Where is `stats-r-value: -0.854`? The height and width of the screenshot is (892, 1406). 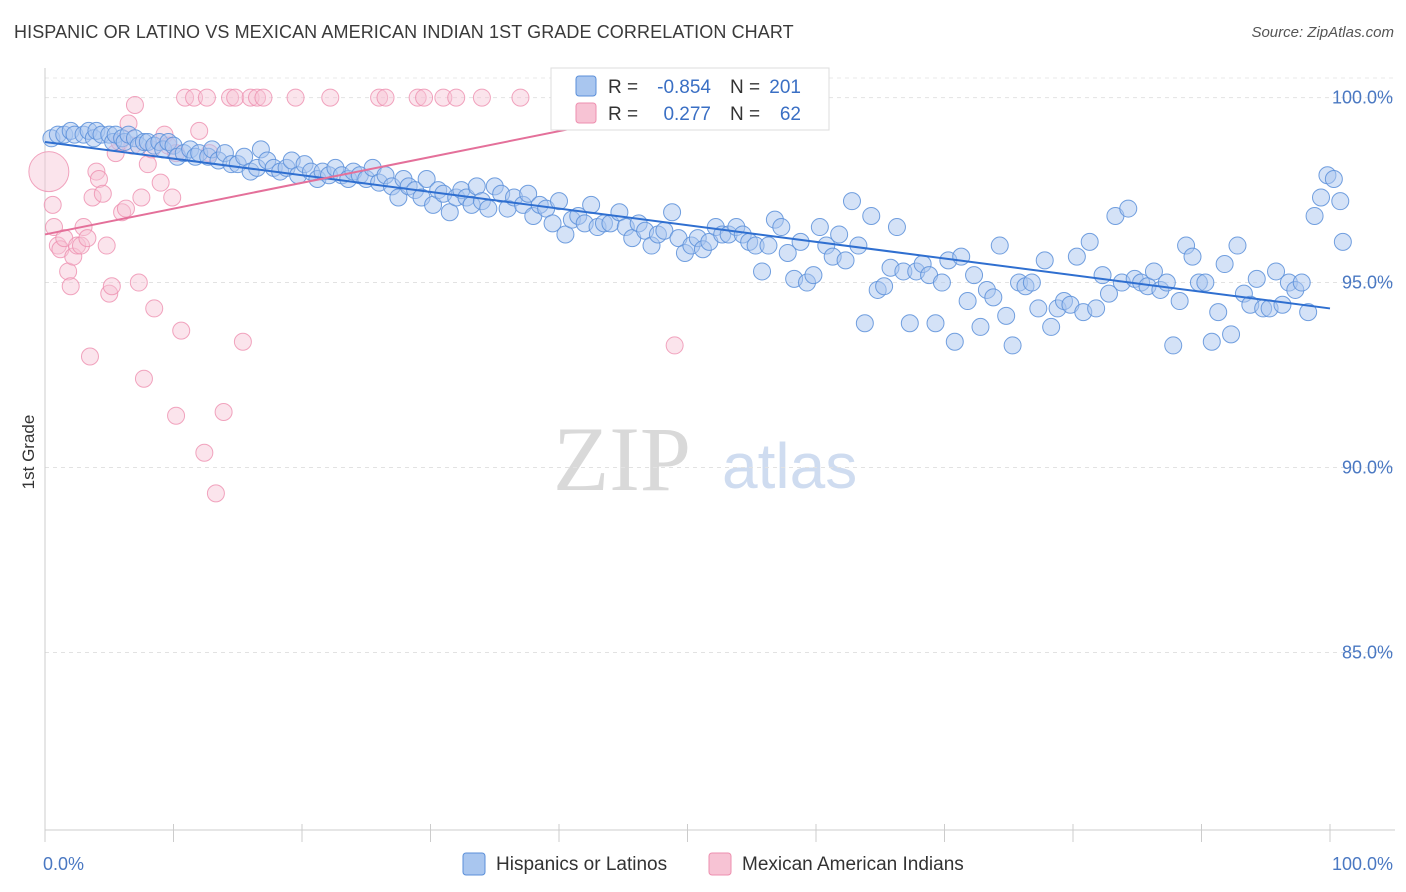 stats-r-value: -0.854 is located at coordinates (684, 87).